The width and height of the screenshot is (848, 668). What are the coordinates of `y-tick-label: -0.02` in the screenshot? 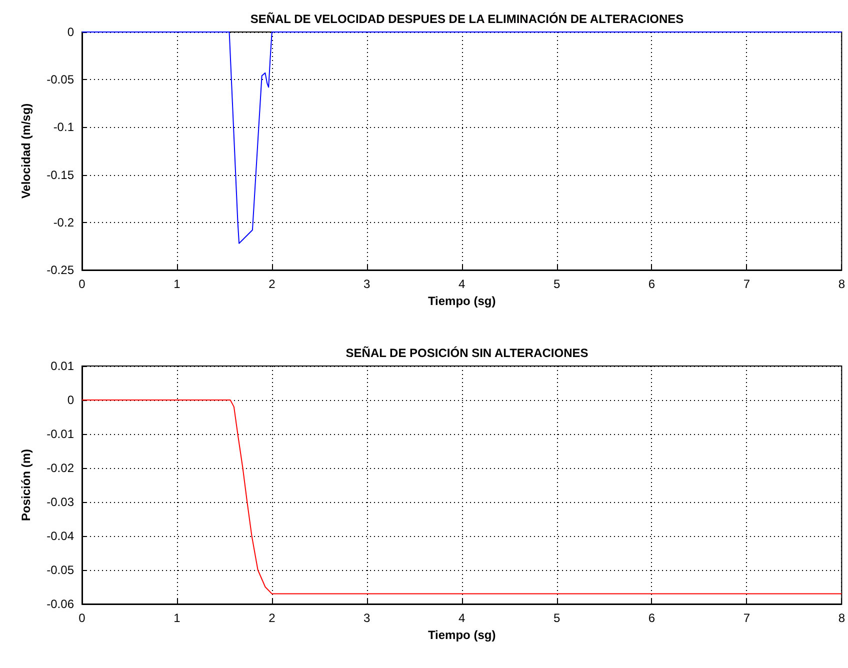 It's located at (60, 468).